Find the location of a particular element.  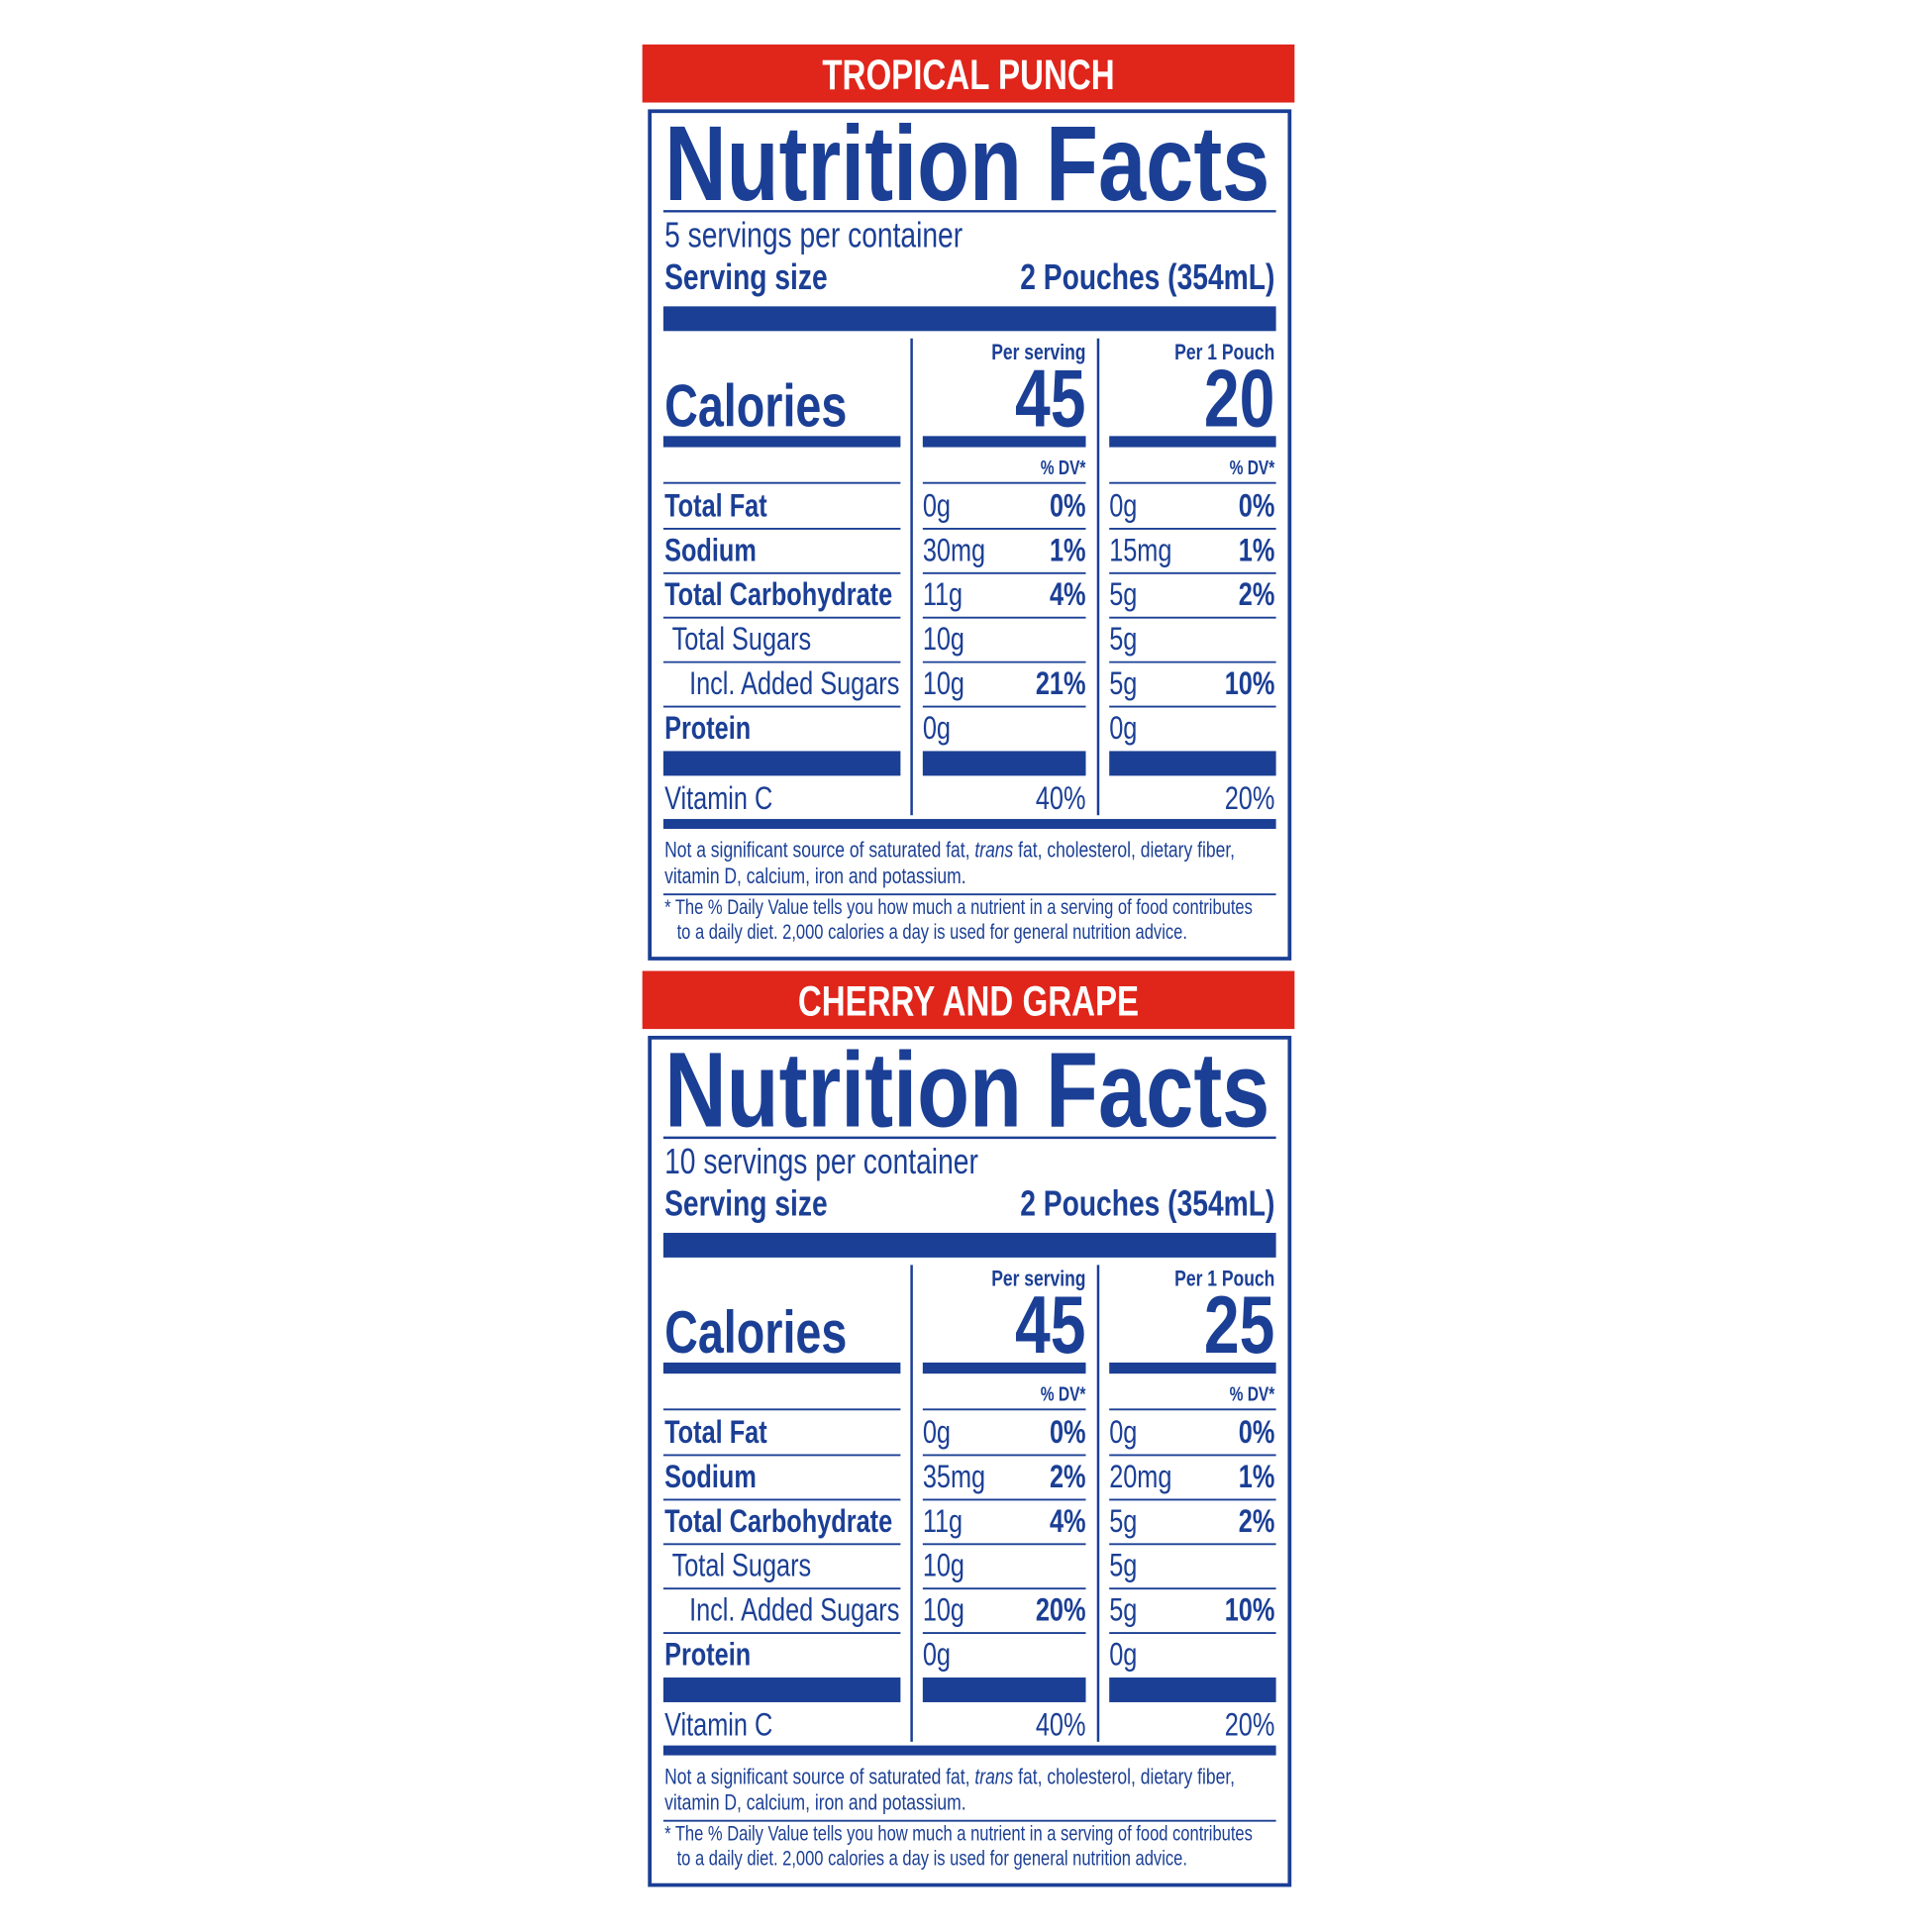

serving-dv: 20% is located at coordinates (1061, 1610).